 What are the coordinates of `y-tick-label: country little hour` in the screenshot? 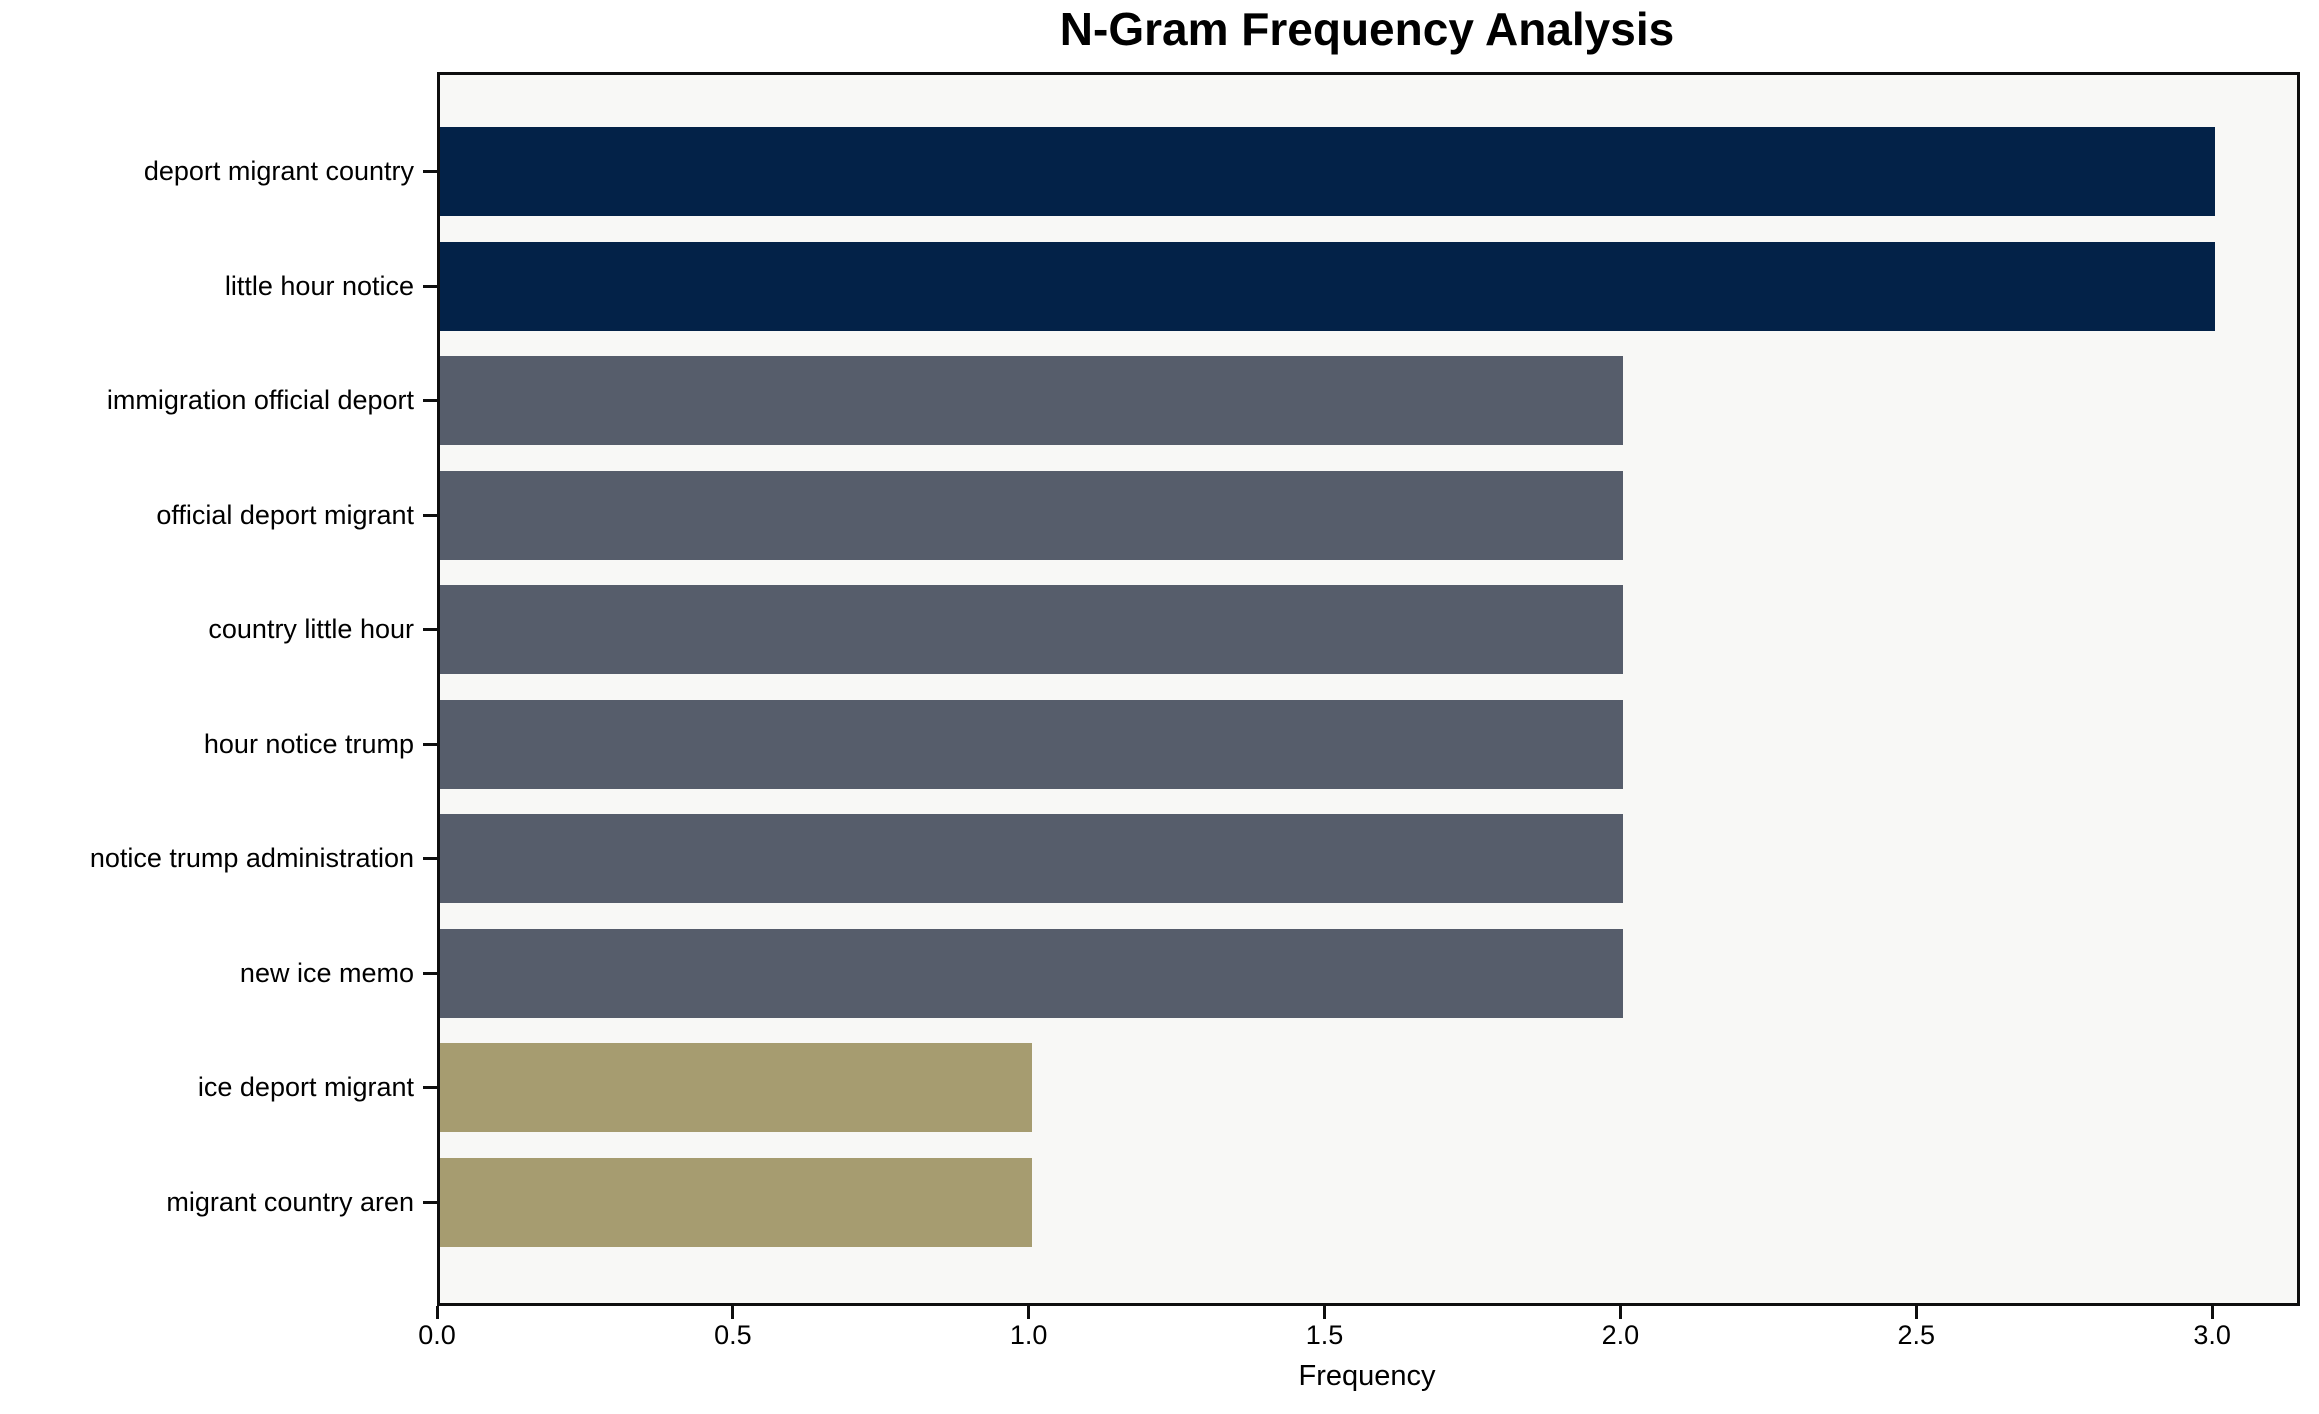 It's located at (311, 629).